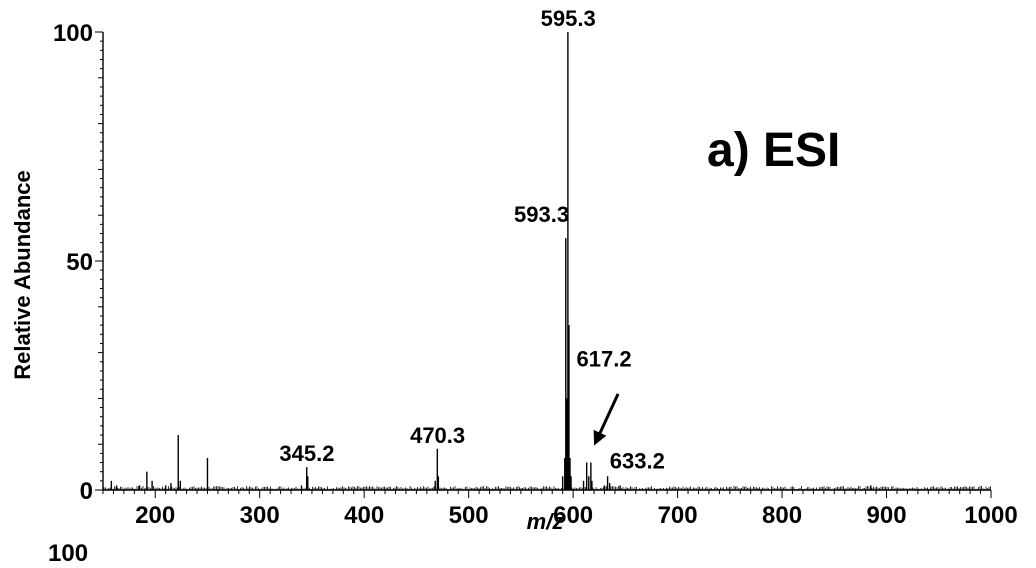  Describe the element at coordinates (568, 18) in the screenshot. I see `peak-label: 595.3` at that location.